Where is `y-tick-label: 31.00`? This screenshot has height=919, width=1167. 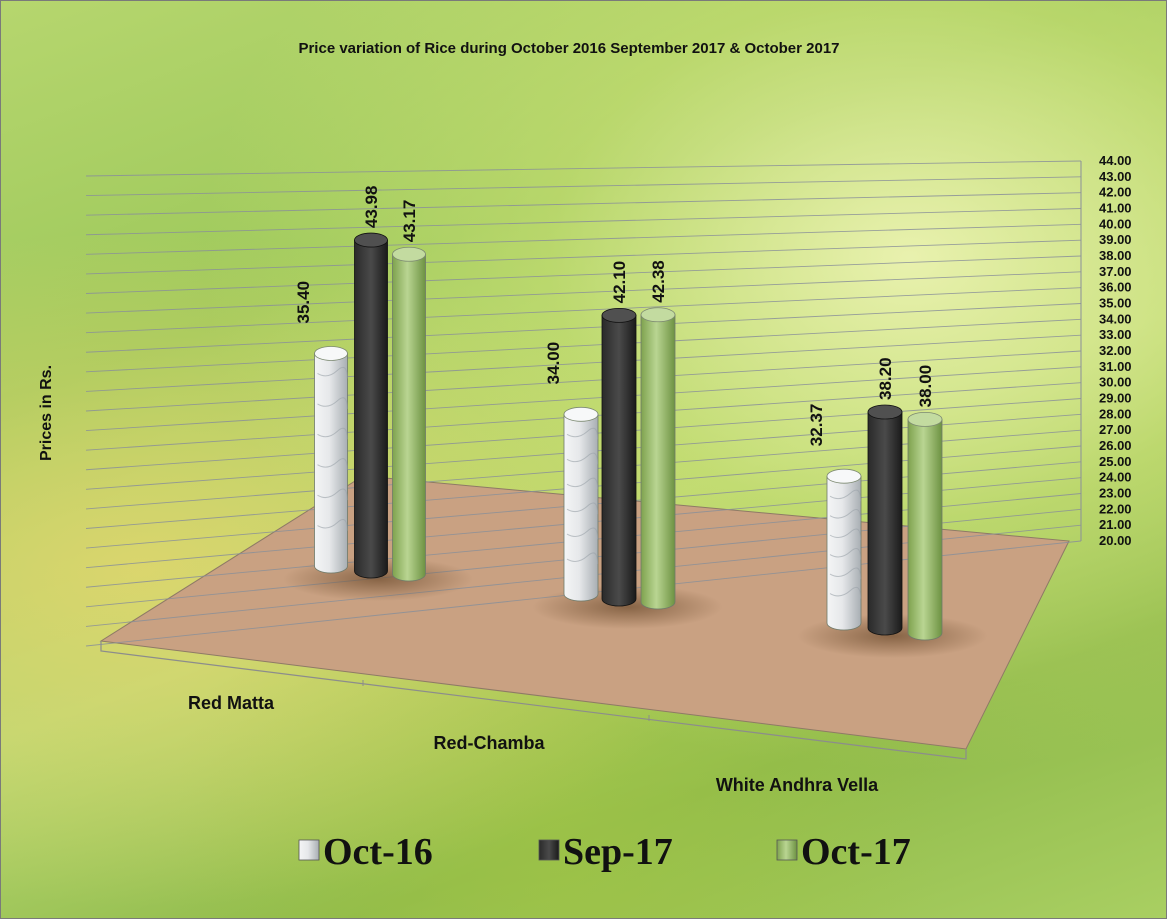
y-tick-label: 31.00 is located at coordinates (1115, 366).